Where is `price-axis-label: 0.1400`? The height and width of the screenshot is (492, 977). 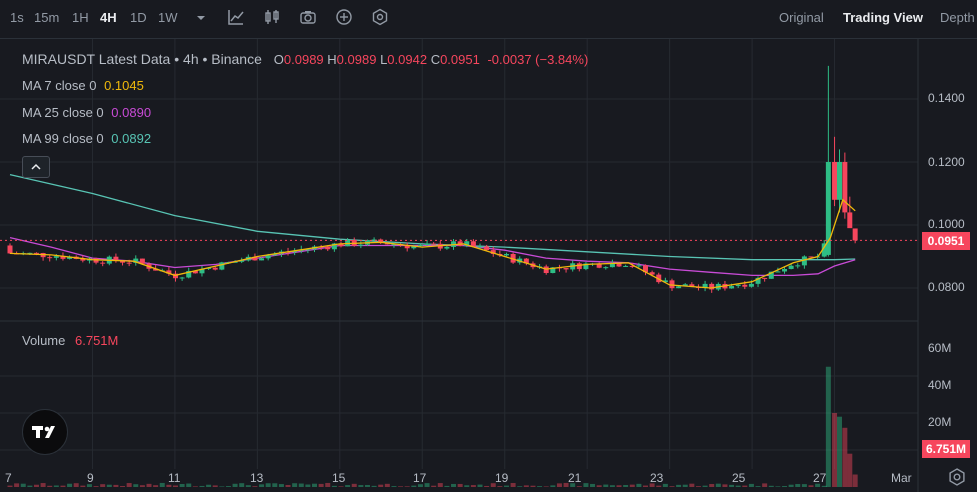
price-axis-label: 0.1400 is located at coordinates (946, 98).